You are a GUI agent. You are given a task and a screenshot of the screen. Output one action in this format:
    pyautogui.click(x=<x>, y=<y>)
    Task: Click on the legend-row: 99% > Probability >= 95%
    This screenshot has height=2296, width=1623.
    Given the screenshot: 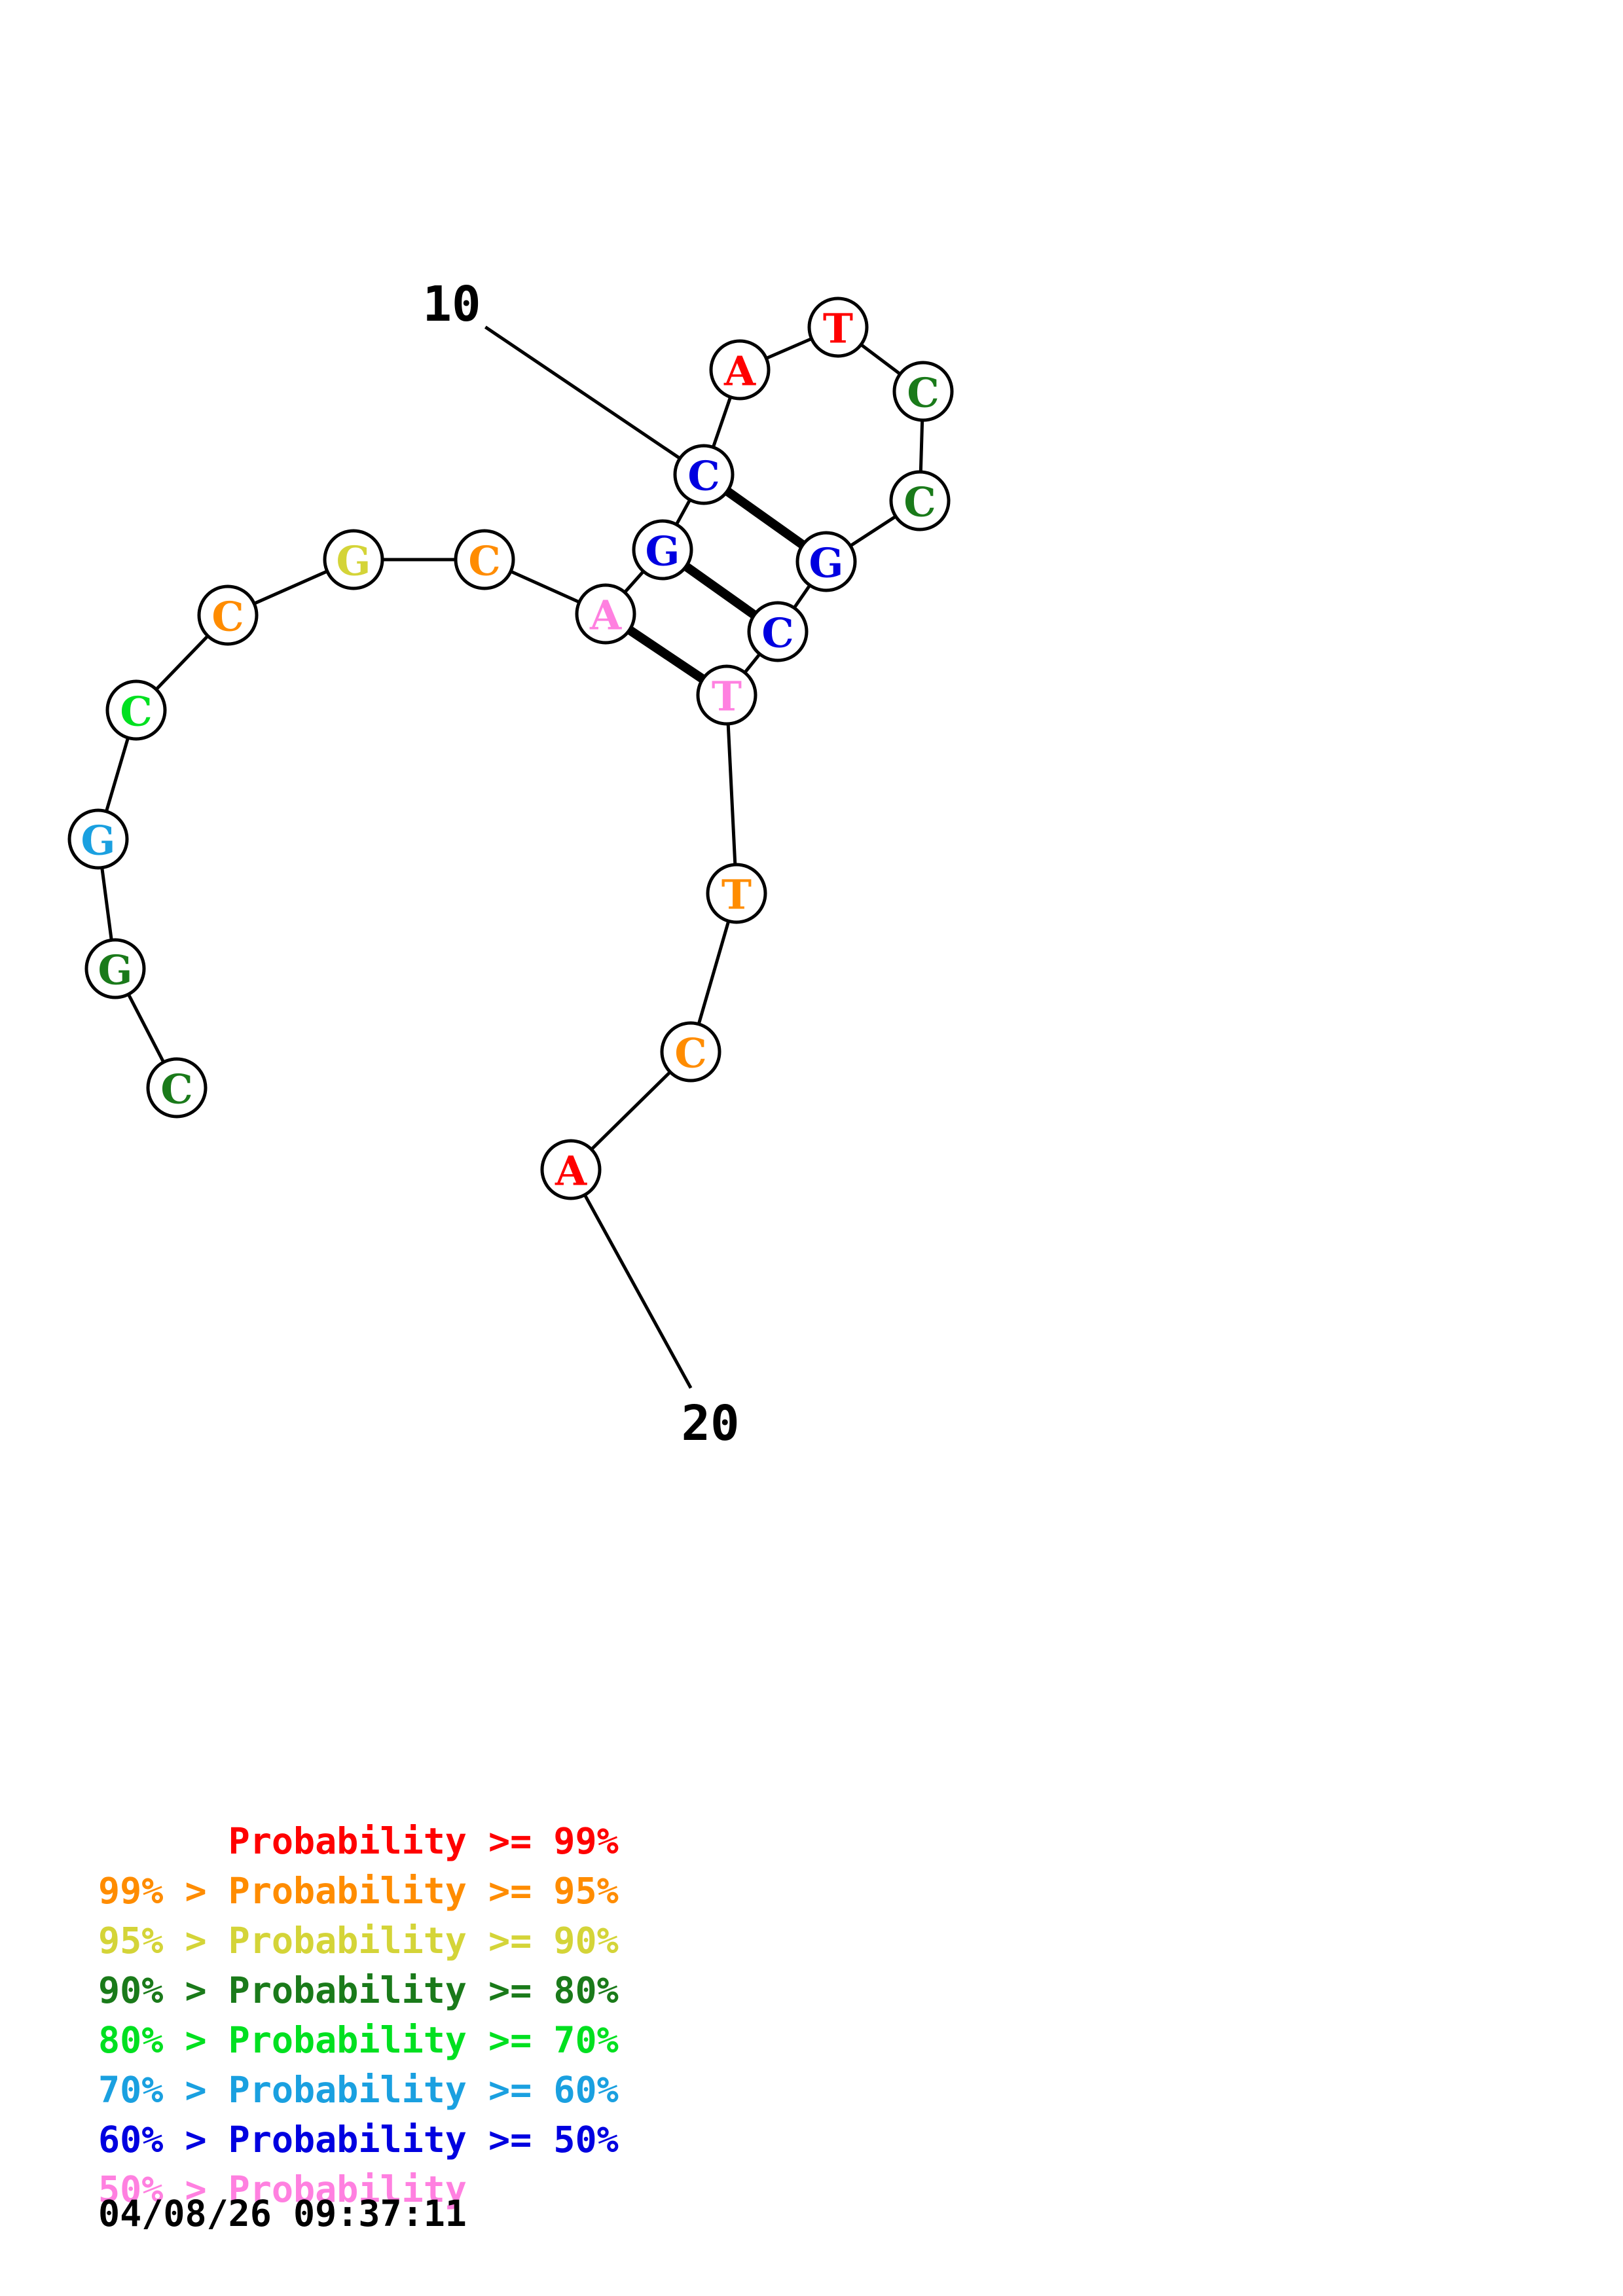 What is the action you would take?
    pyautogui.click(x=358, y=1891)
    